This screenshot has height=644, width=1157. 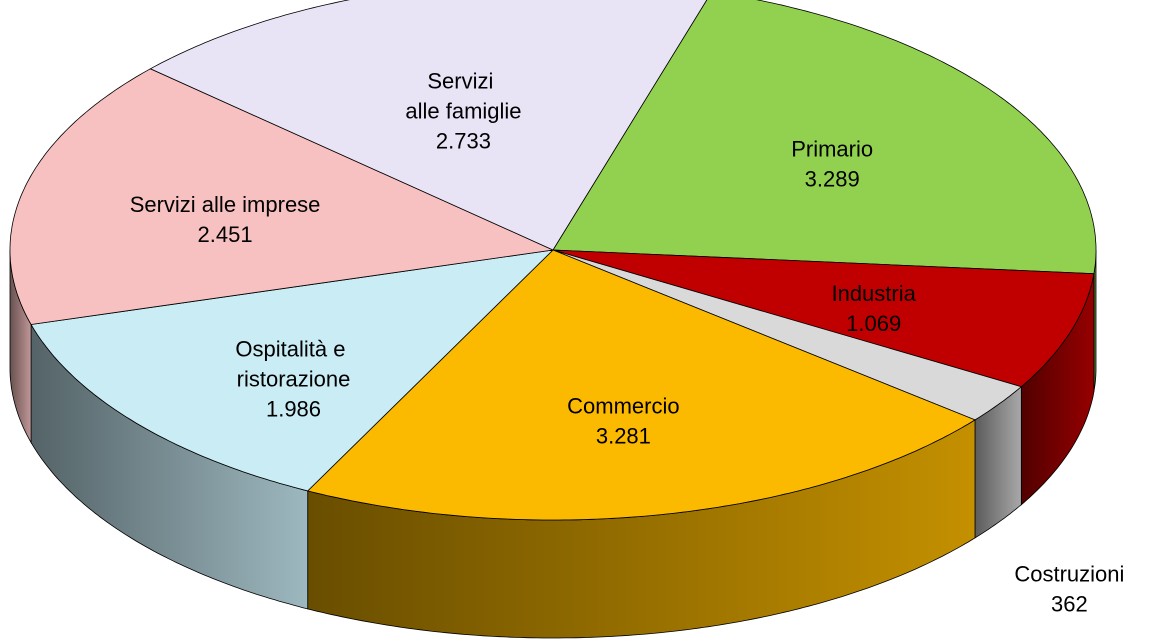 I want to click on slice-value-label: 3.281, so click(x=623, y=436).